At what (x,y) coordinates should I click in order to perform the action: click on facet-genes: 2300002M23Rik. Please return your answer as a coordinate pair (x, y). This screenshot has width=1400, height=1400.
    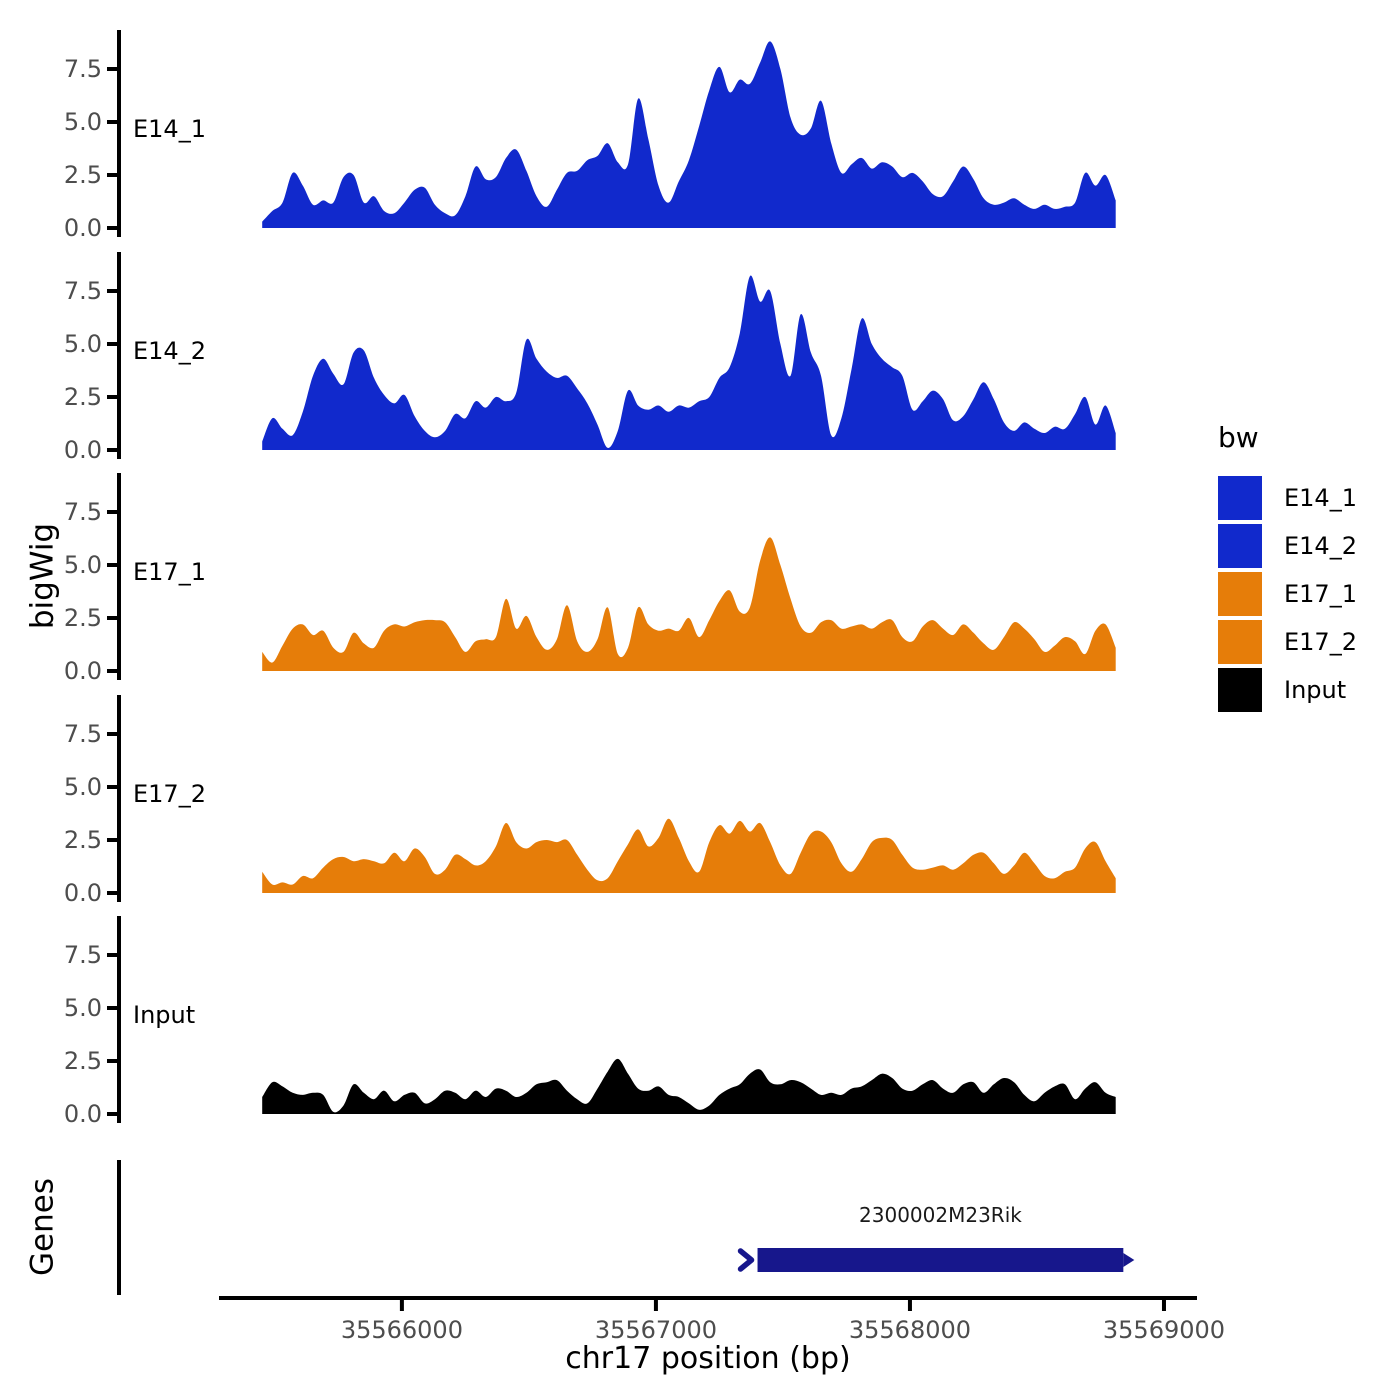
    Looking at the image, I should click on (626, 1227).